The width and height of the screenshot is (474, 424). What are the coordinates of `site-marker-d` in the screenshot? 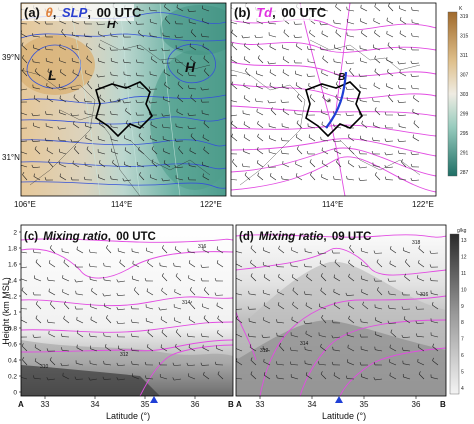 It's located at (339, 399).